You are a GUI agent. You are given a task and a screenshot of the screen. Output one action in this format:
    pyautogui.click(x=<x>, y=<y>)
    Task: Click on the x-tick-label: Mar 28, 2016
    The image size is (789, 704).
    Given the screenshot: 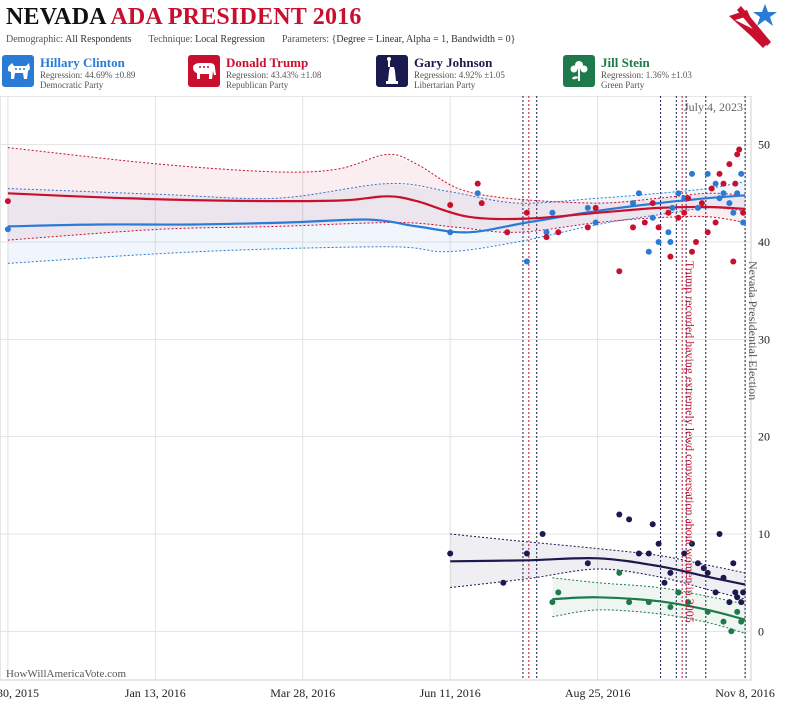 What is the action you would take?
    pyautogui.click(x=302, y=693)
    